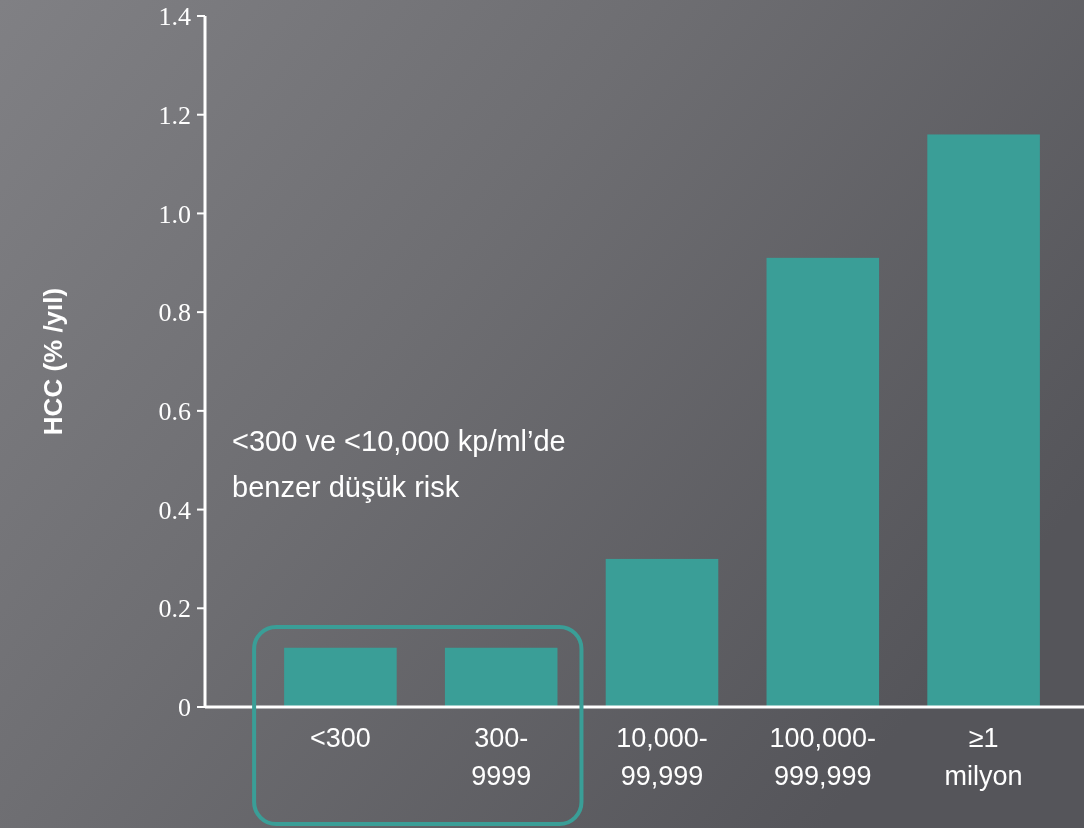 The image size is (1084, 828). What do you see at coordinates (662, 757) in the screenshot?
I see `x-tick-label: 10,000-99,999` at bounding box center [662, 757].